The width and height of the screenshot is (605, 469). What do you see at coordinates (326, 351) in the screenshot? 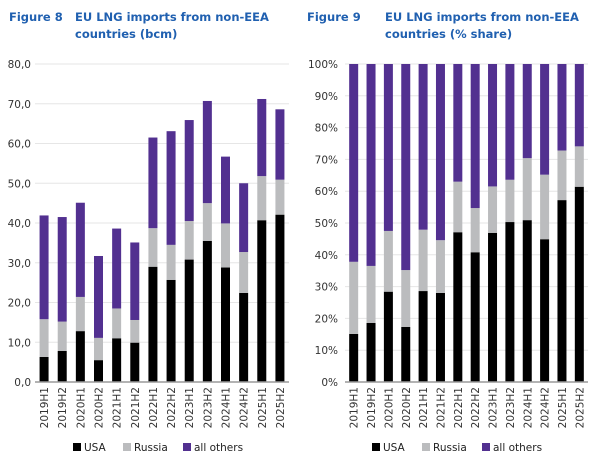
I see `y-tick-label: 10%` at bounding box center [326, 351].